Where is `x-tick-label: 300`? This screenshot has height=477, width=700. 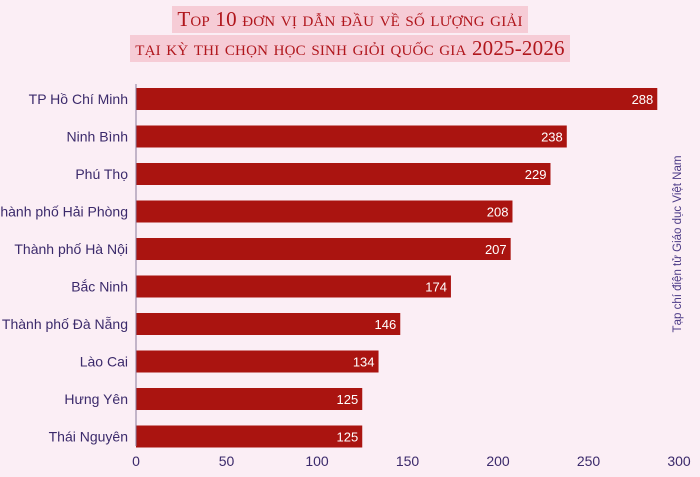
x-tick-label: 300 is located at coordinates (679, 461).